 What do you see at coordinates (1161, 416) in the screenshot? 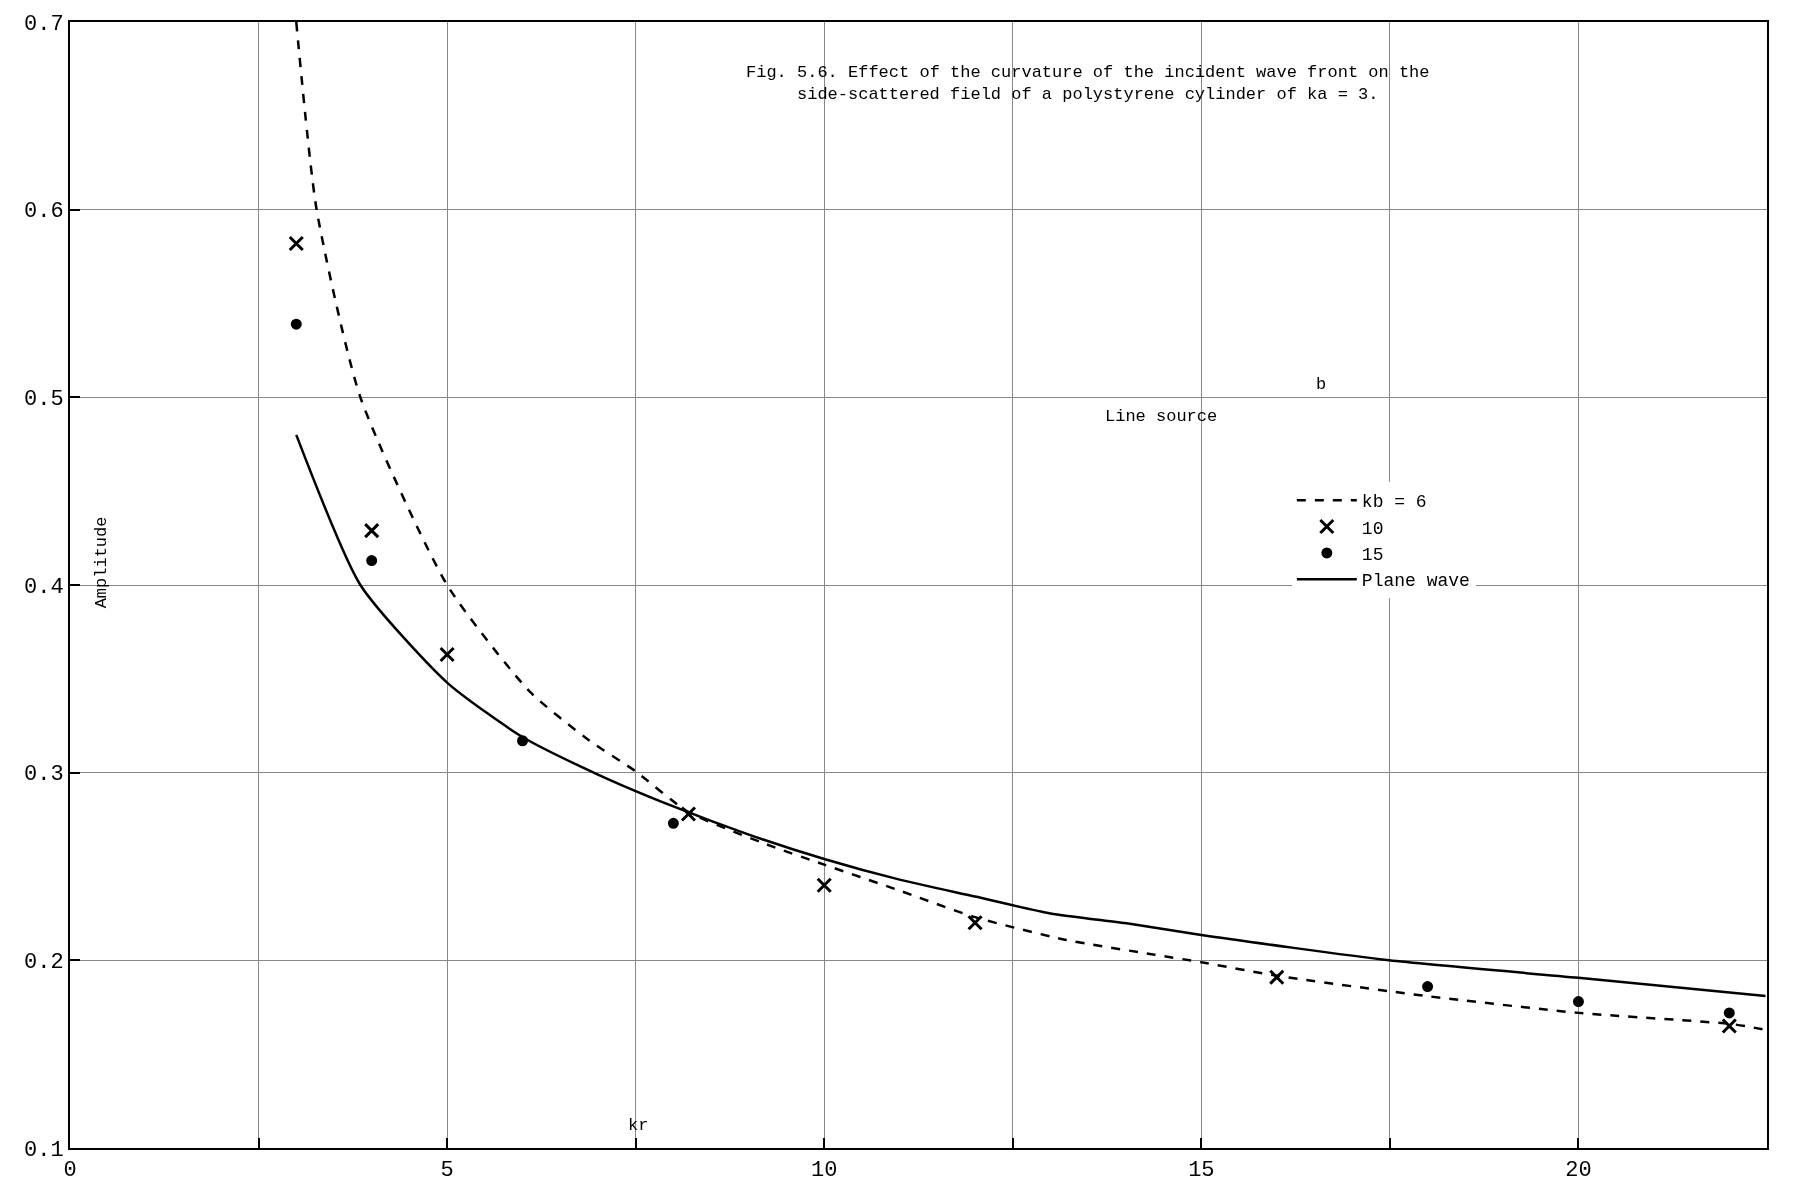
I see `annotation: Line source` at bounding box center [1161, 416].